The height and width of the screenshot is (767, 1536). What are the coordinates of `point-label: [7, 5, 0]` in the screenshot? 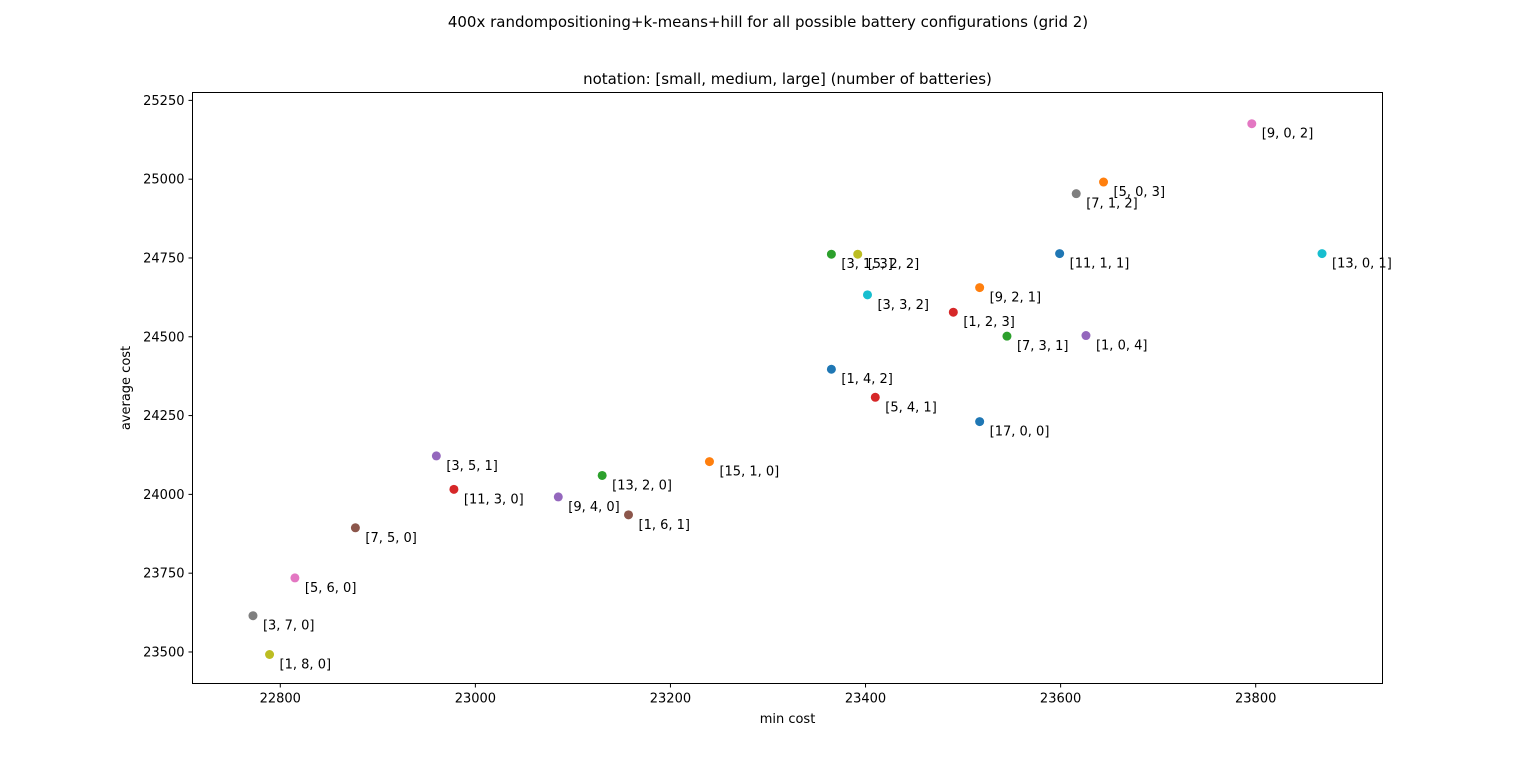 It's located at (391, 538).